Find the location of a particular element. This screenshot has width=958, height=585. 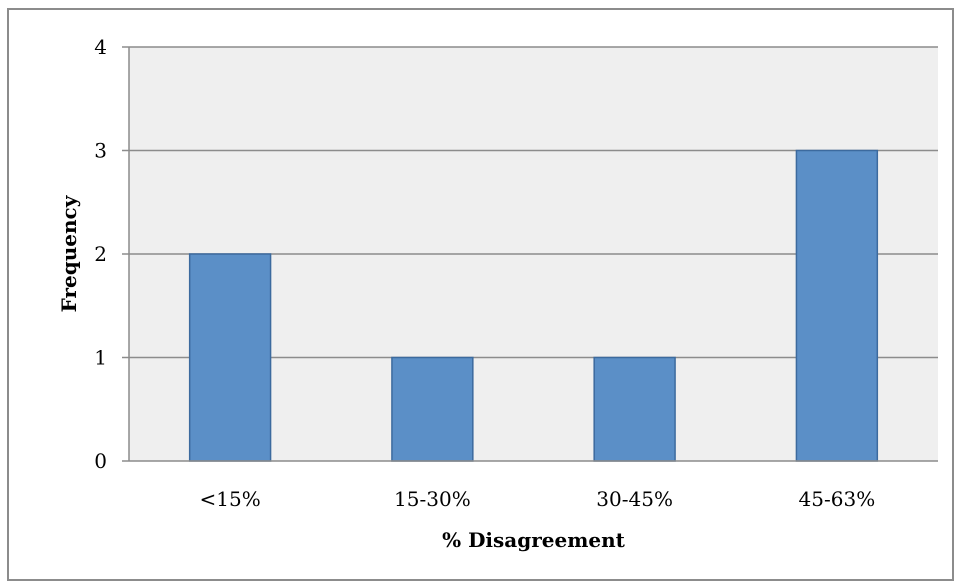

x-tick-label: <15% is located at coordinates (230, 499).